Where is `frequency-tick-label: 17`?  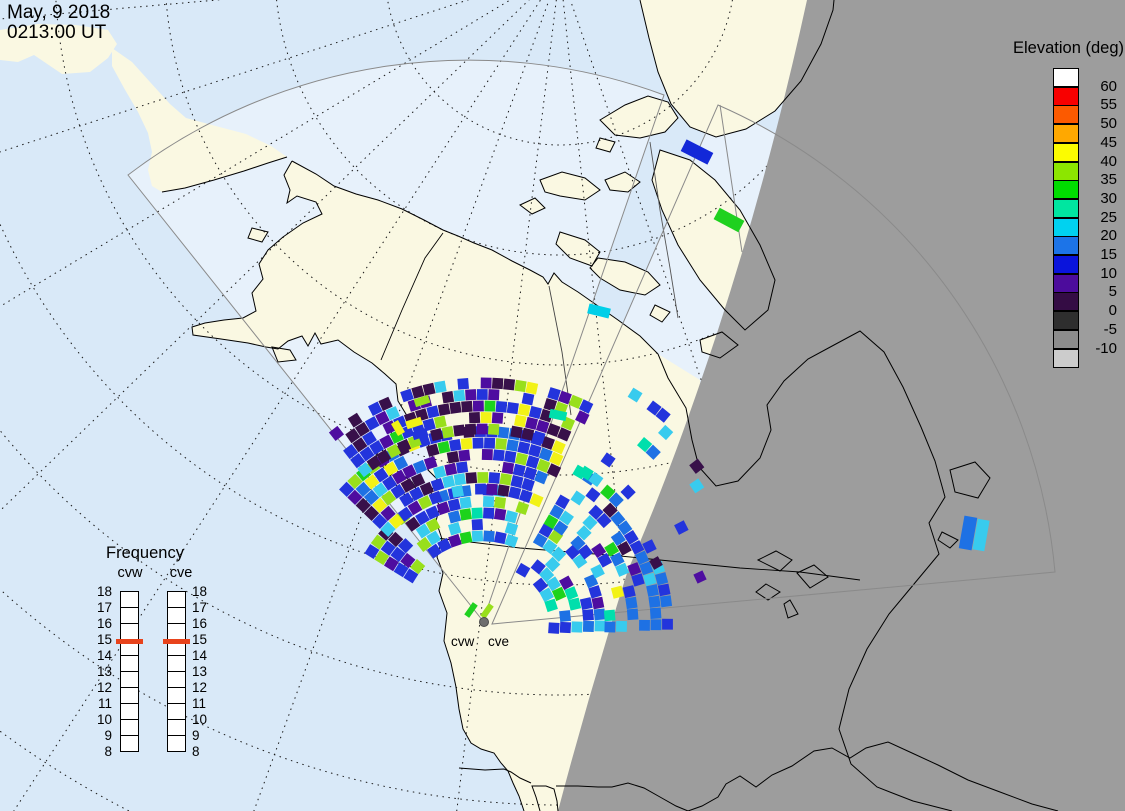 frequency-tick-label: 17 is located at coordinates (200, 607).